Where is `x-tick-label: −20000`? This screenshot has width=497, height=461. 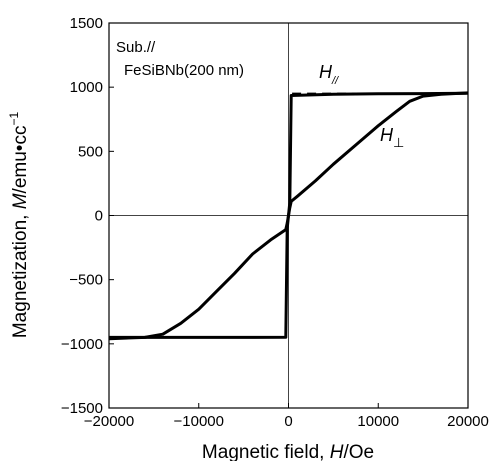 x-tick-label: −20000 is located at coordinates (109, 421).